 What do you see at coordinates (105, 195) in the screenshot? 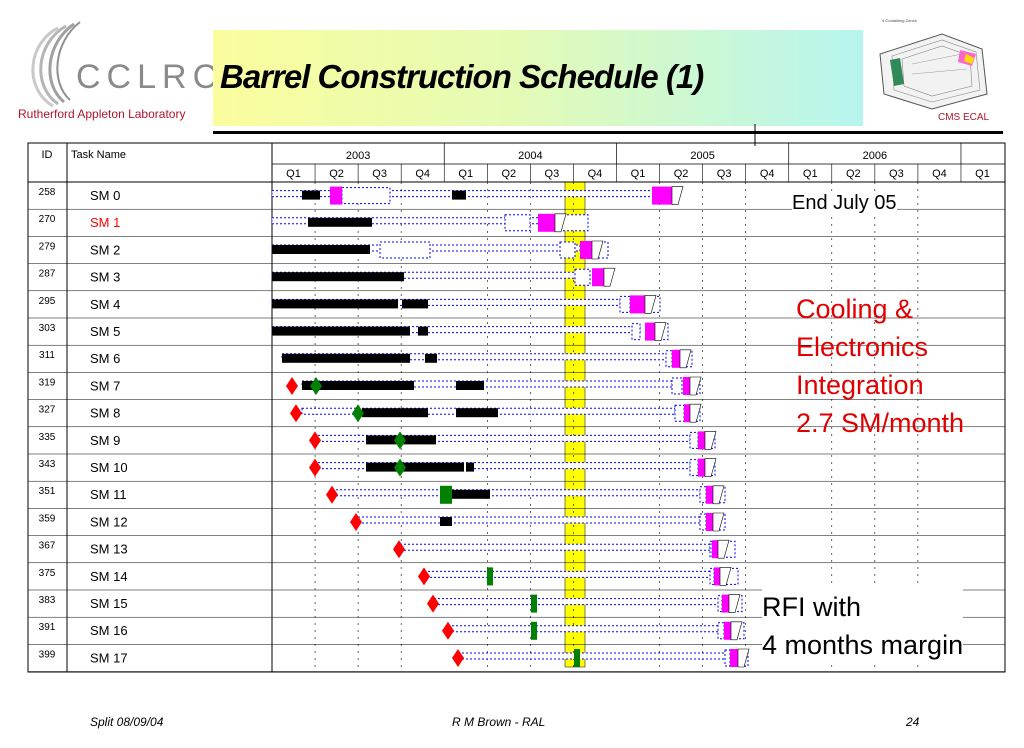
I see `row-task-name: SM 0` at bounding box center [105, 195].